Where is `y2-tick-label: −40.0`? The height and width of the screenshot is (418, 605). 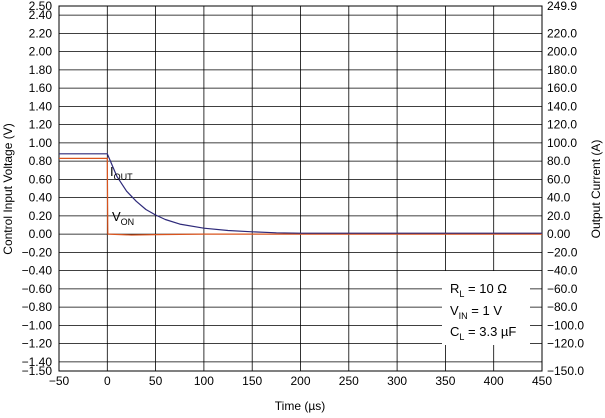
y2-tick-label: −40.0 is located at coordinates (562, 271).